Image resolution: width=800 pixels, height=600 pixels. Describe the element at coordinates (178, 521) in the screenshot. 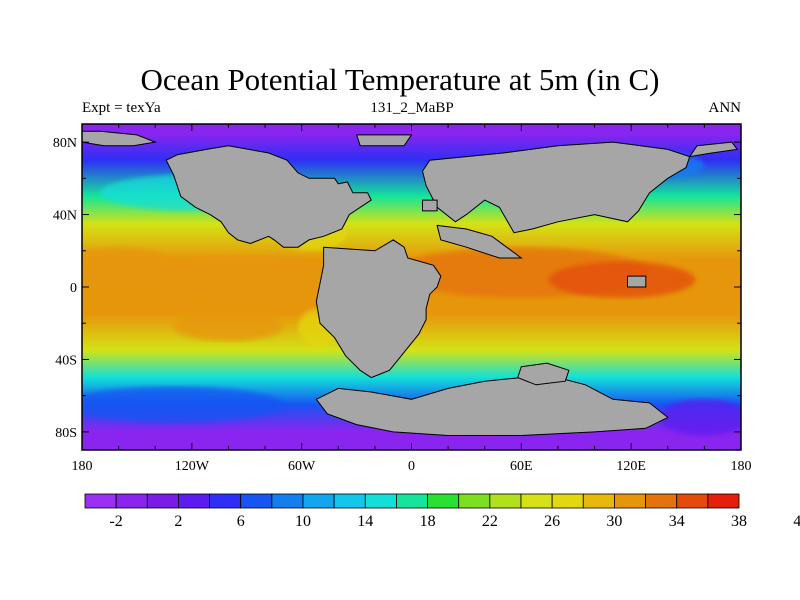

I see `colorbar-label: 2` at that location.